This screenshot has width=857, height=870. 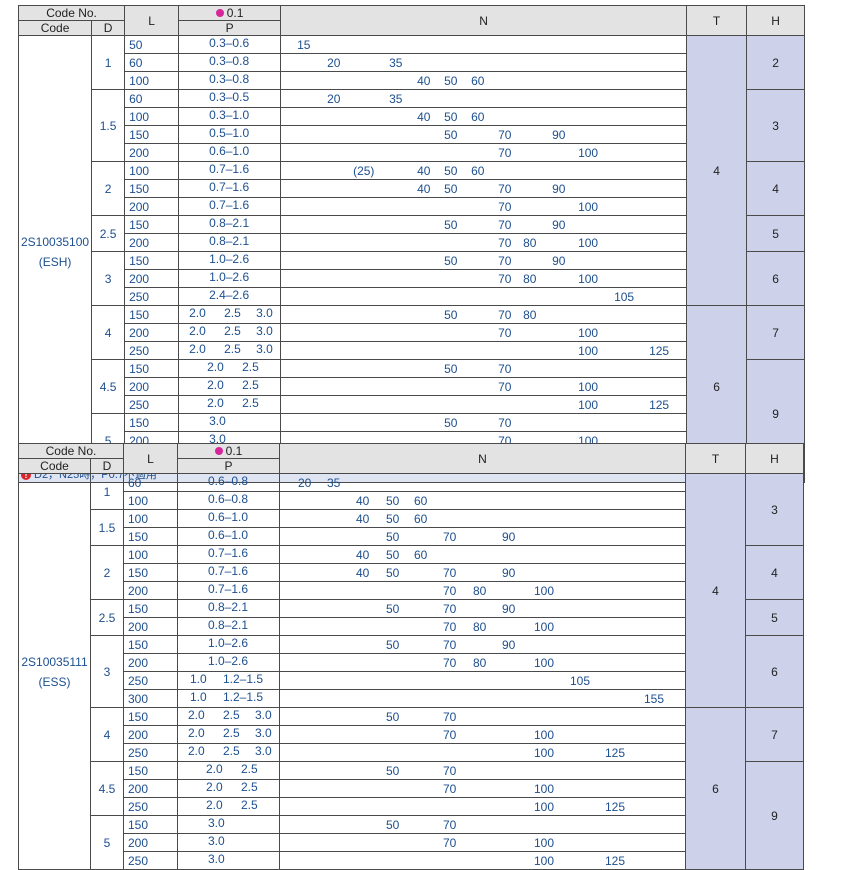 I want to click on d-value: 1.5, so click(x=108, y=125).